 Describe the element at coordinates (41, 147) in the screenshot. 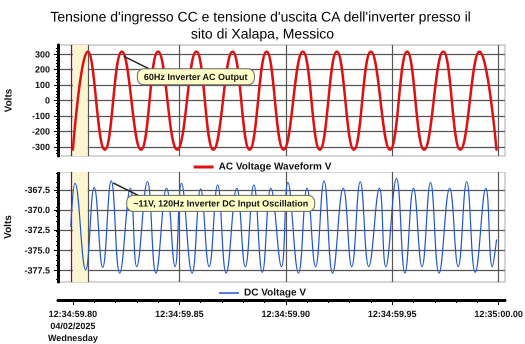

I see `y-tick-label: -300` at that location.